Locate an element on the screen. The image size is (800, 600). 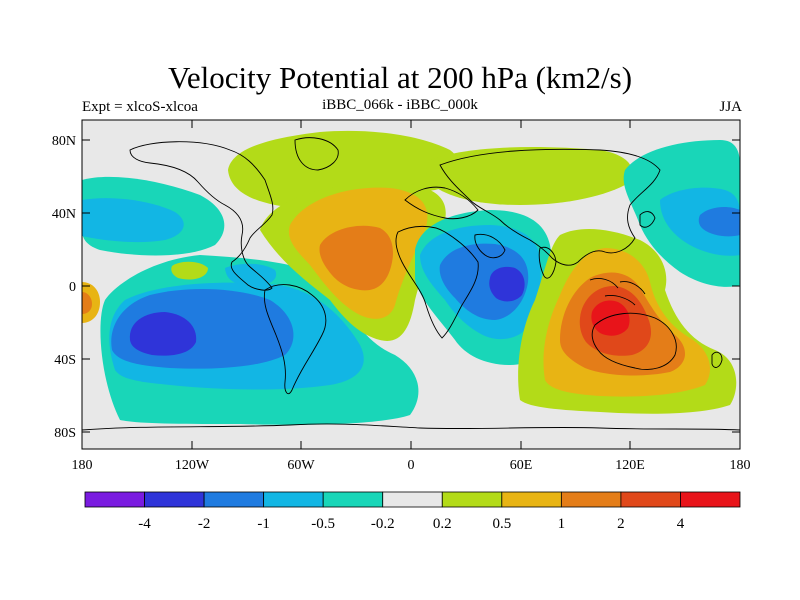
lat-tick-label: 0 is located at coordinates (72, 287).